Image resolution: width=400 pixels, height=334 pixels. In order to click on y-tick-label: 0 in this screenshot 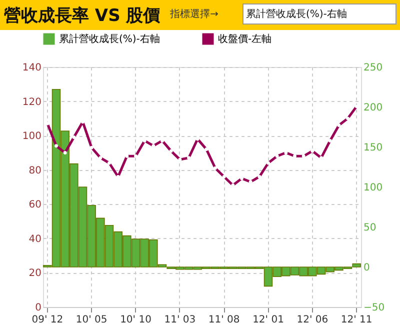, I will do `click(38, 308)`.